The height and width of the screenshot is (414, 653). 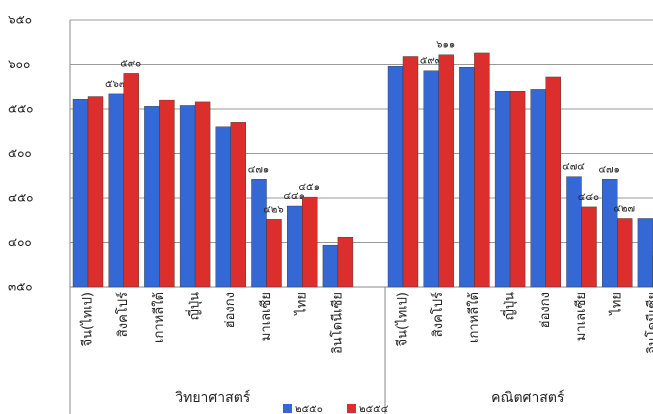 What do you see at coordinates (573, 167) in the screenshot?
I see `value-label: ๔๗๔` at bounding box center [573, 167].